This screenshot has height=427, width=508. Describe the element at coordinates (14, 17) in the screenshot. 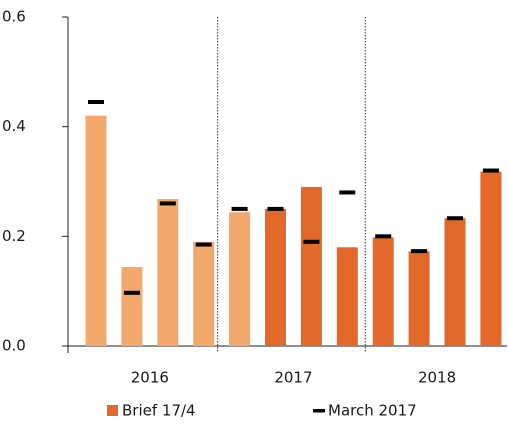

I see `y-tick-label: 0.6` at that location.